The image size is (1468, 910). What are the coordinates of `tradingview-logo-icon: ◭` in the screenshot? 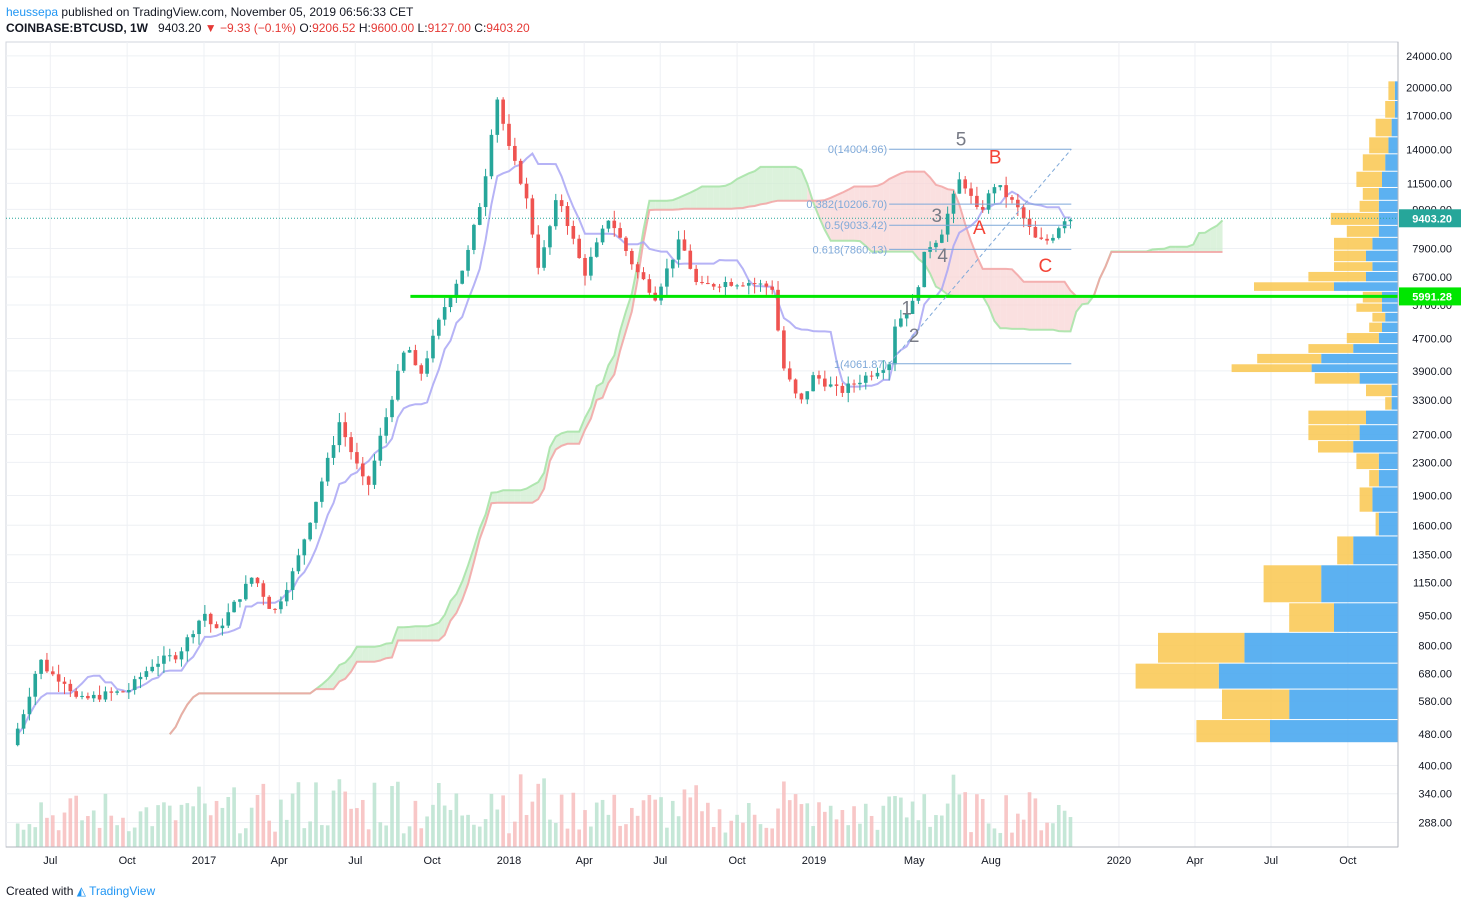 It's located at (81, 891).